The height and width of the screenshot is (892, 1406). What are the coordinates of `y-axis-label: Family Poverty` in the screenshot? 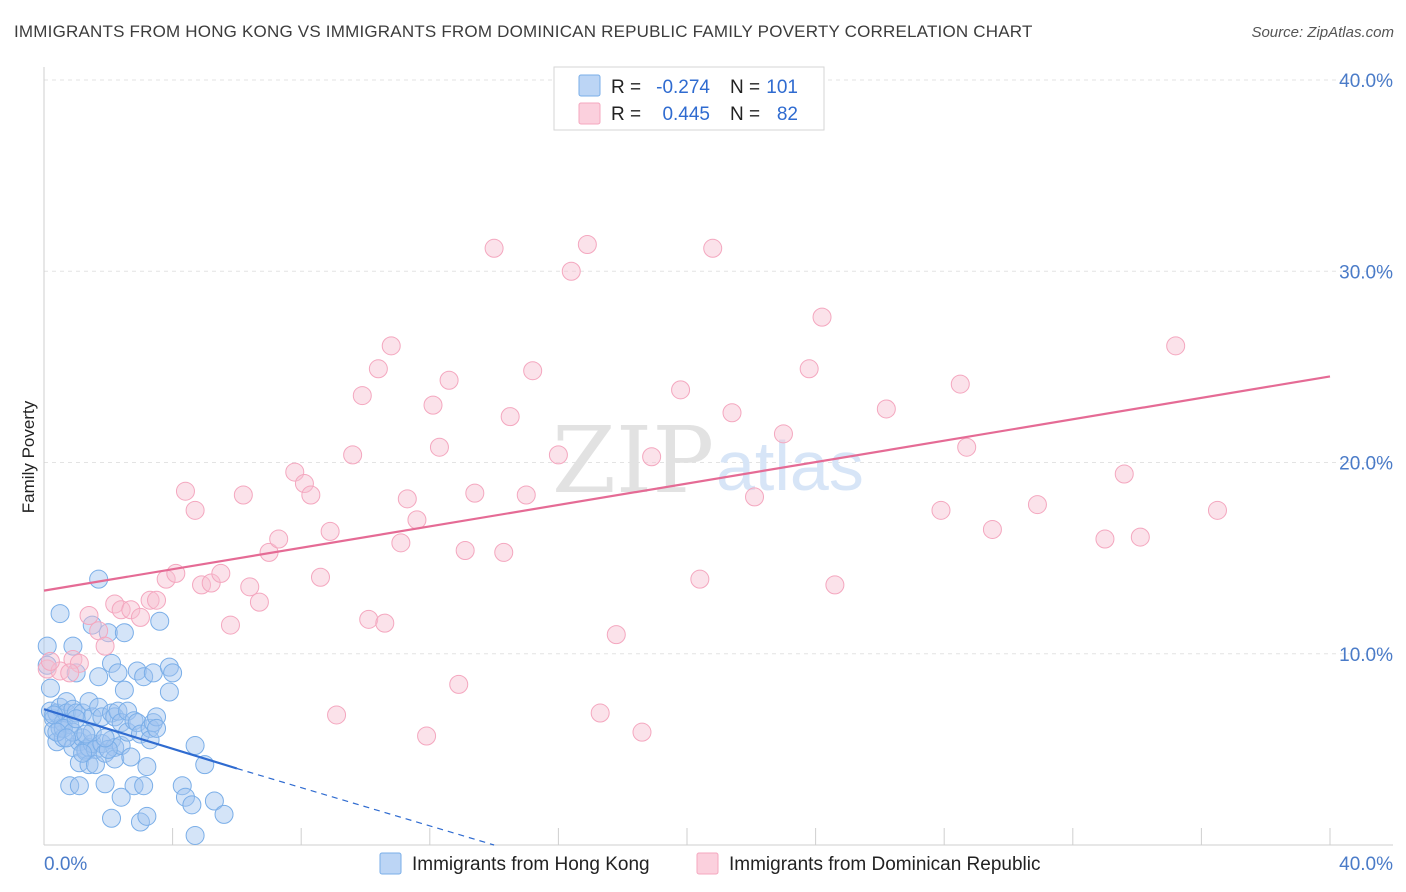 It's located at (28, 456).